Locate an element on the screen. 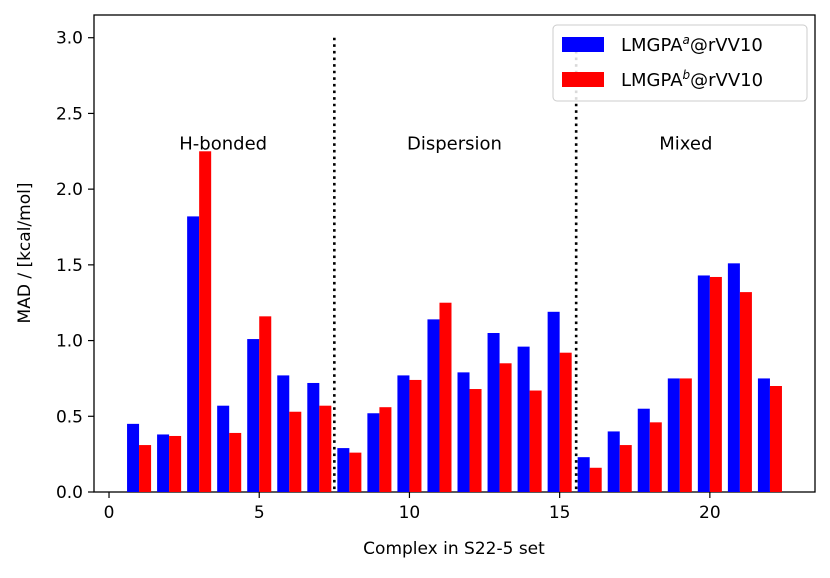 The height and width of the screenshot is (578, 830). y-tick-label-2.5: 2.5 is located at coordinates (69, 114).